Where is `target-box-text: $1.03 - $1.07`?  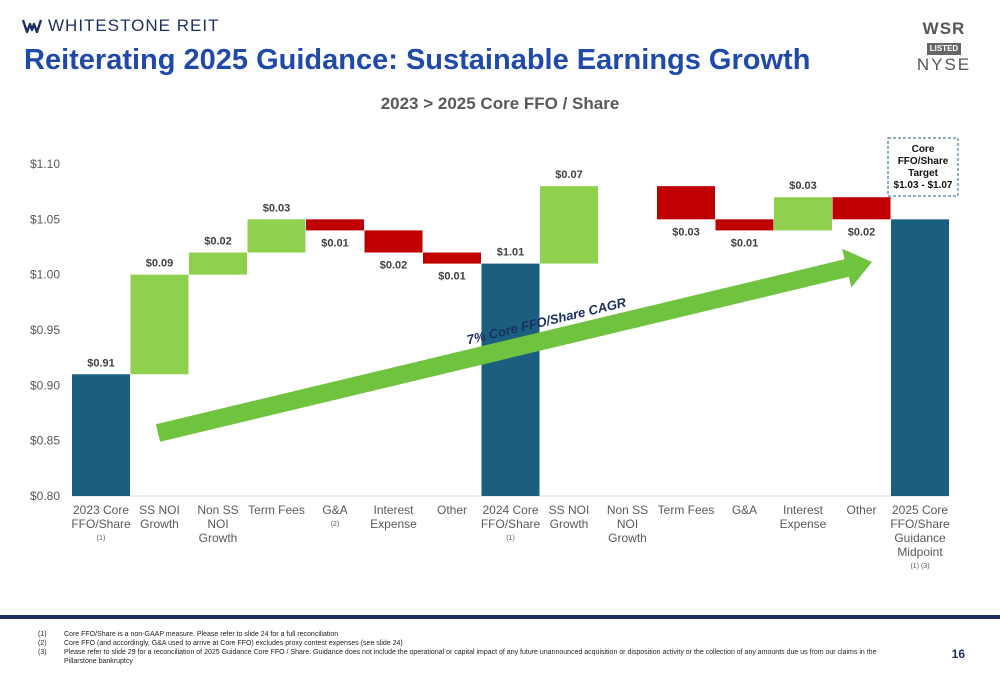
target-box-text: $1.03 - $1.07 is located at coordinates (923, 185).